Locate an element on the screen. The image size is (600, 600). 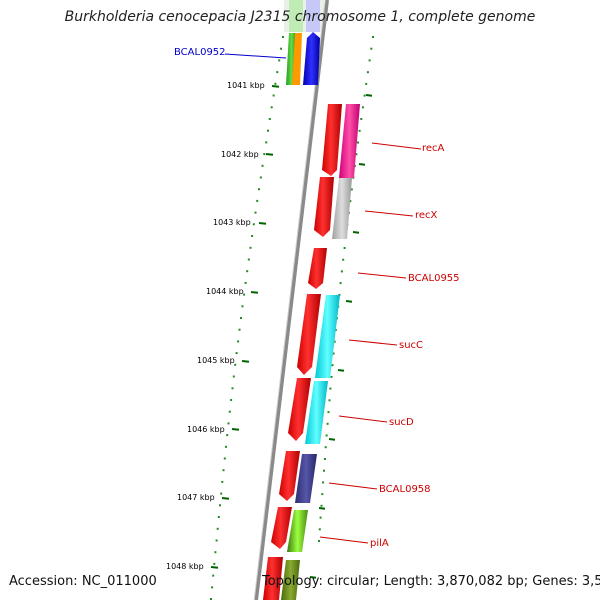
gene-track-top is located at coordinates (303, 42).